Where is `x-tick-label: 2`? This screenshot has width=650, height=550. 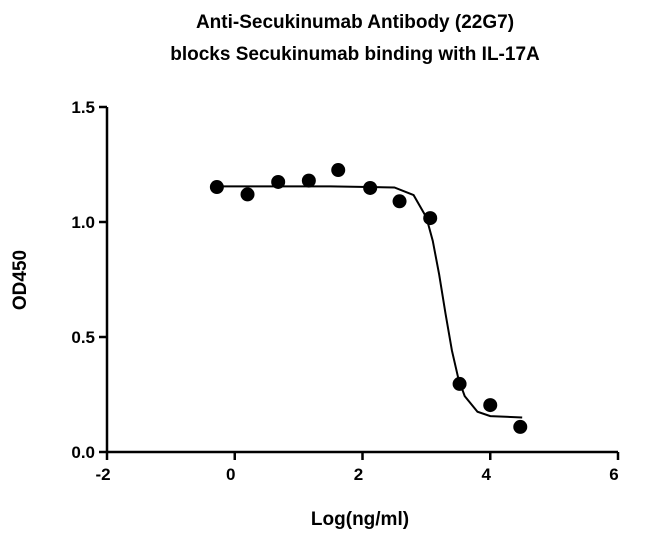 x-tick-label: 2 is located at coordinates (358, 474).